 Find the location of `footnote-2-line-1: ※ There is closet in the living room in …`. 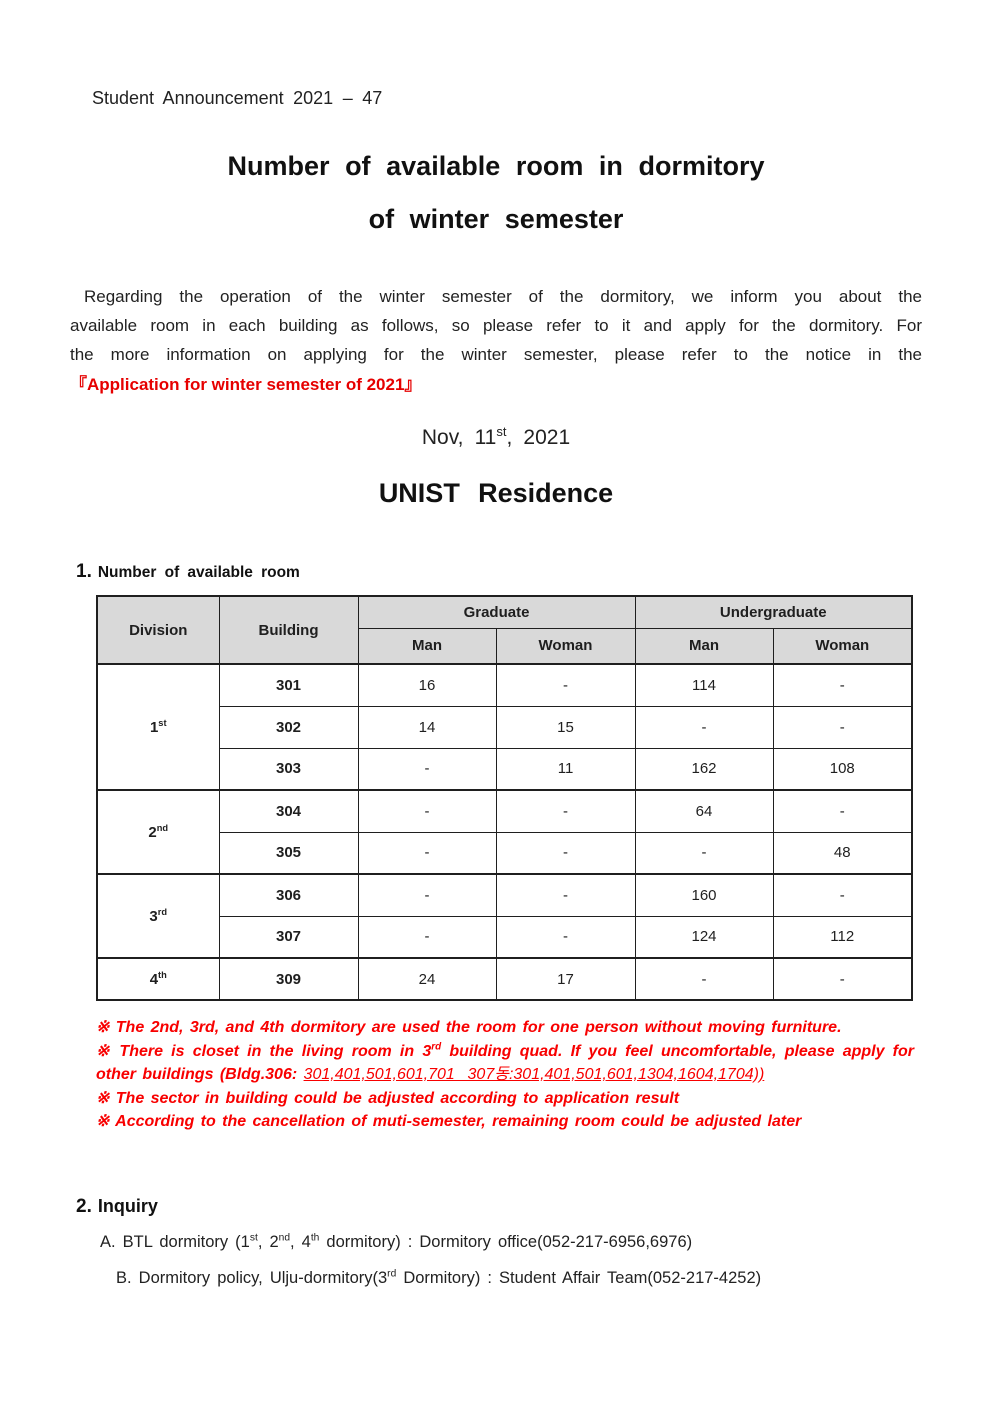

footnote-2-line-1: ※ There is closet in the living room in … is located at coordinates (505, 1050).